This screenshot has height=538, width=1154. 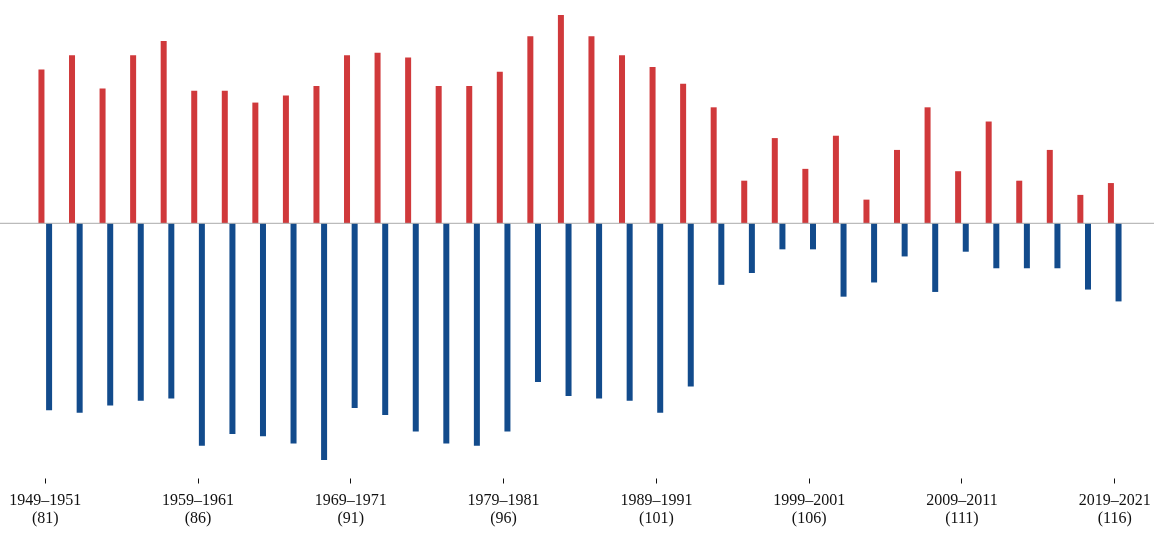 I want to click on x-tick-label: 2019–2021 (116), so click(x=1114, y=508).